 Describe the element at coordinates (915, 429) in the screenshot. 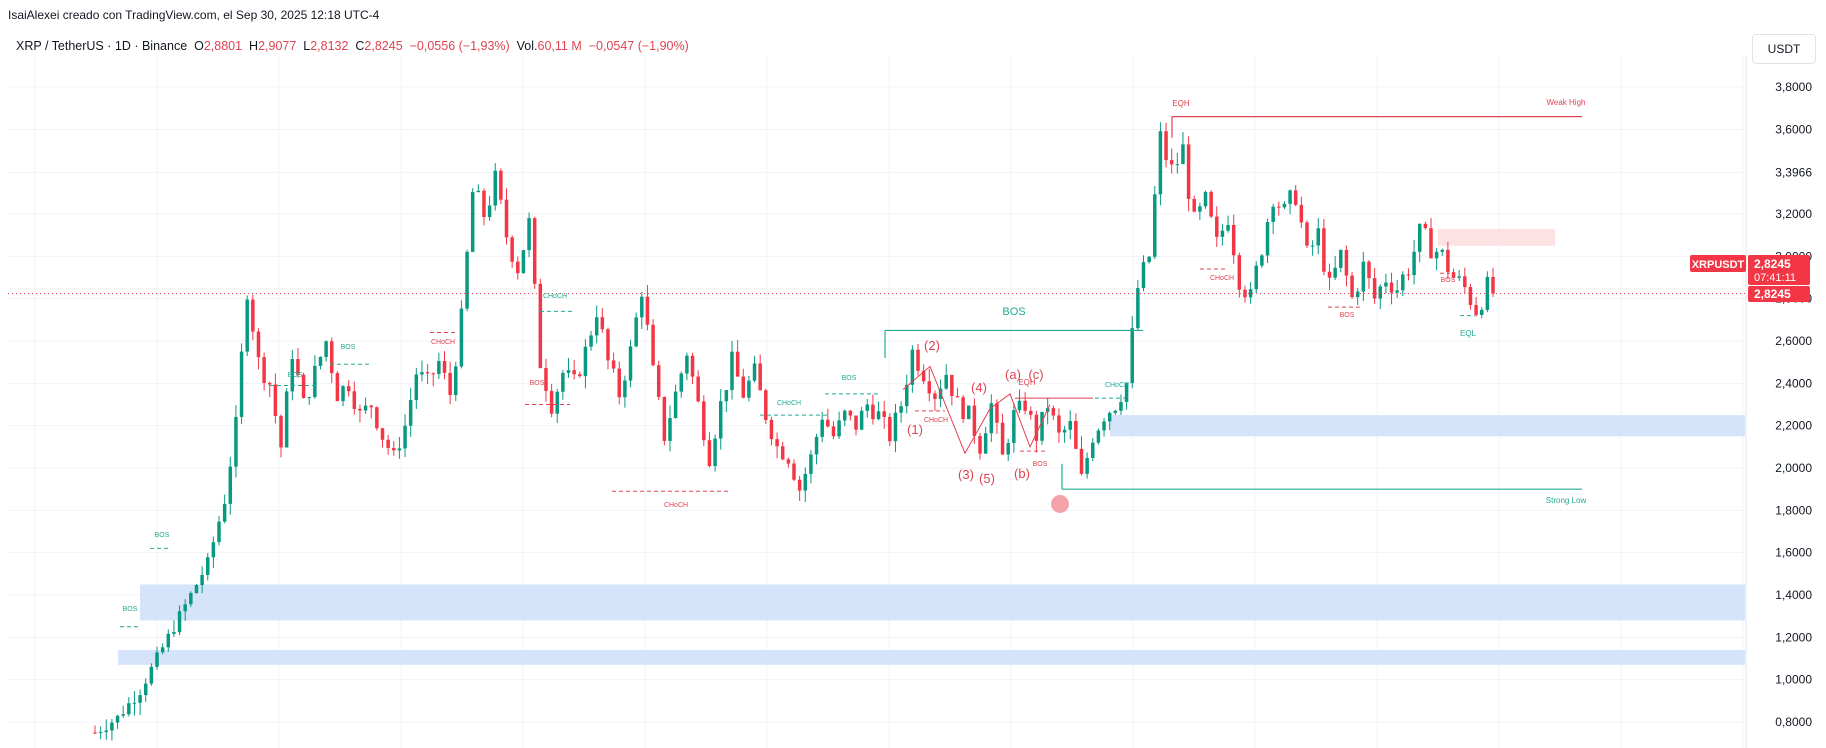

I see `wave-label: (1)` at that location.